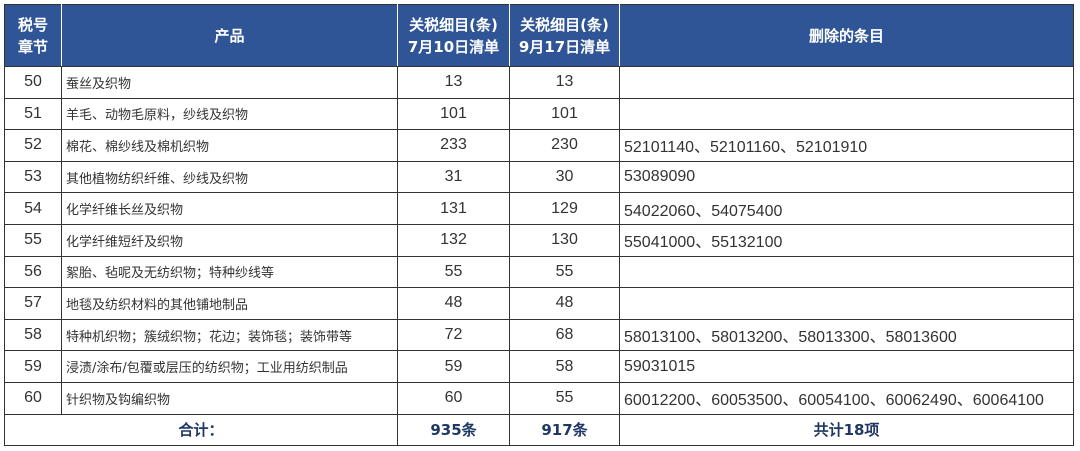 This screenshot has height=451, width=1080. I want to click on total-sep: 917条, so click(564, 430).